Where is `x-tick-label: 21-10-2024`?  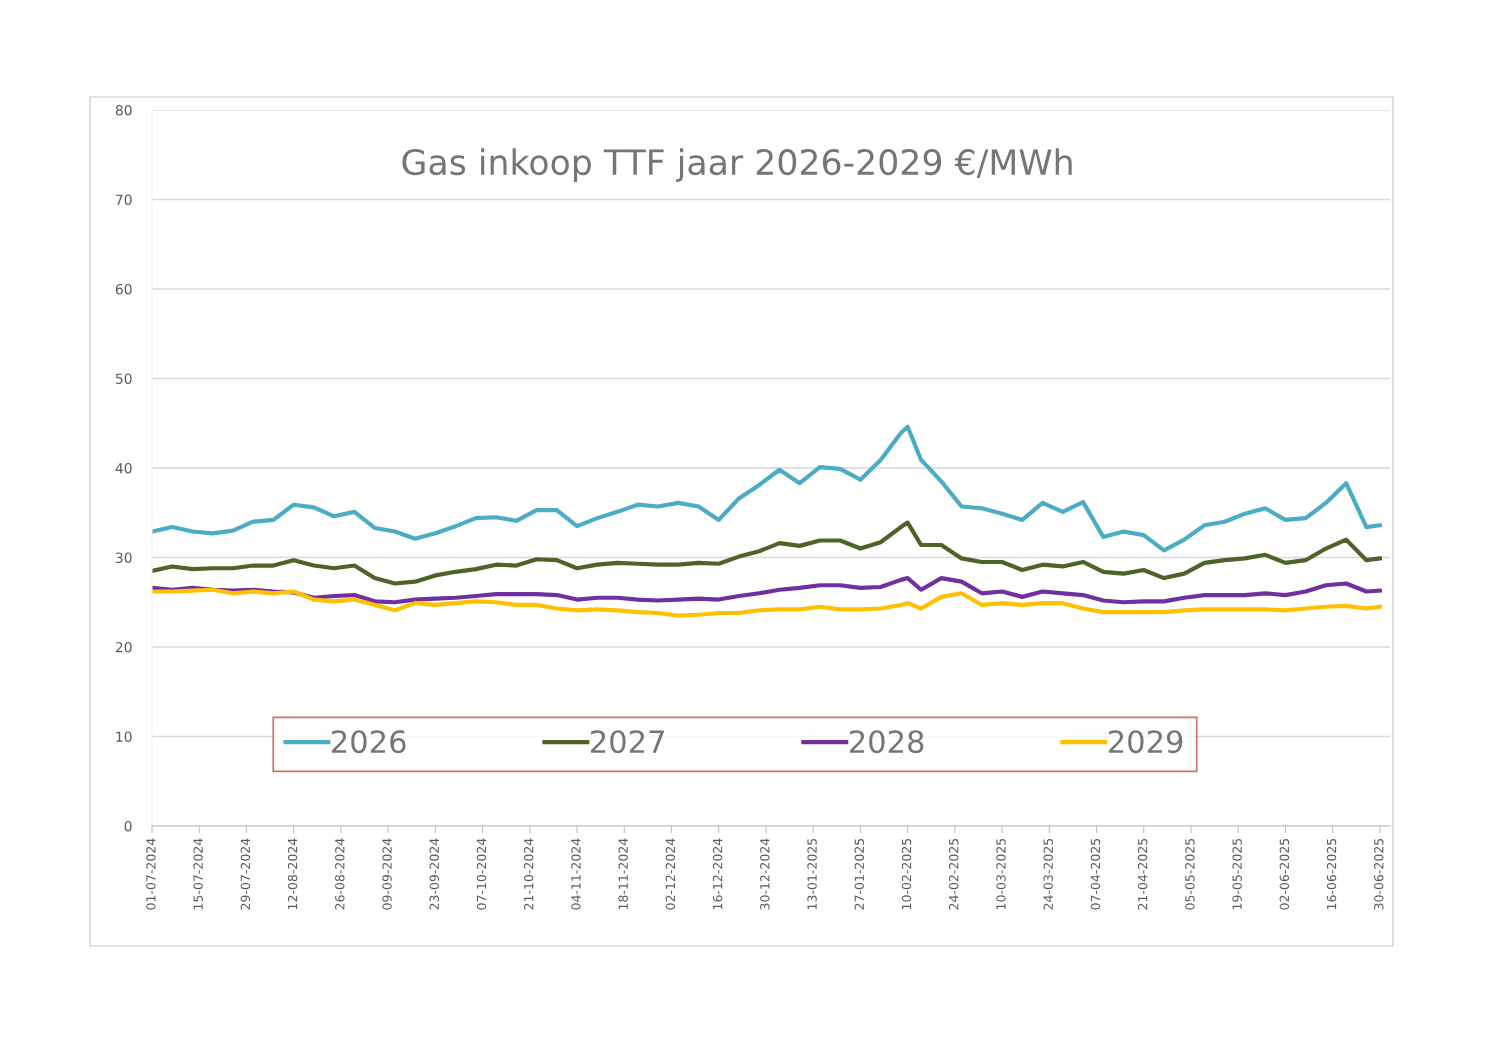 x-tick-label: 21-10-2024 is located at coordinates (528, 874).